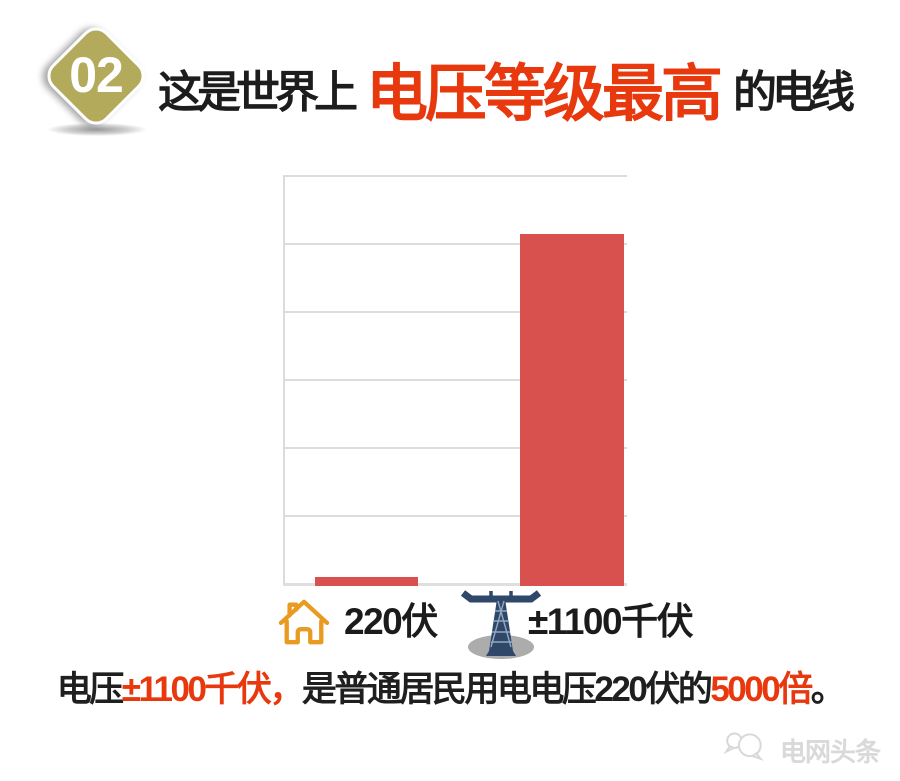 The width and height of the screenshot is (900, 781). I want to click on house-icon, so click(304, 624).